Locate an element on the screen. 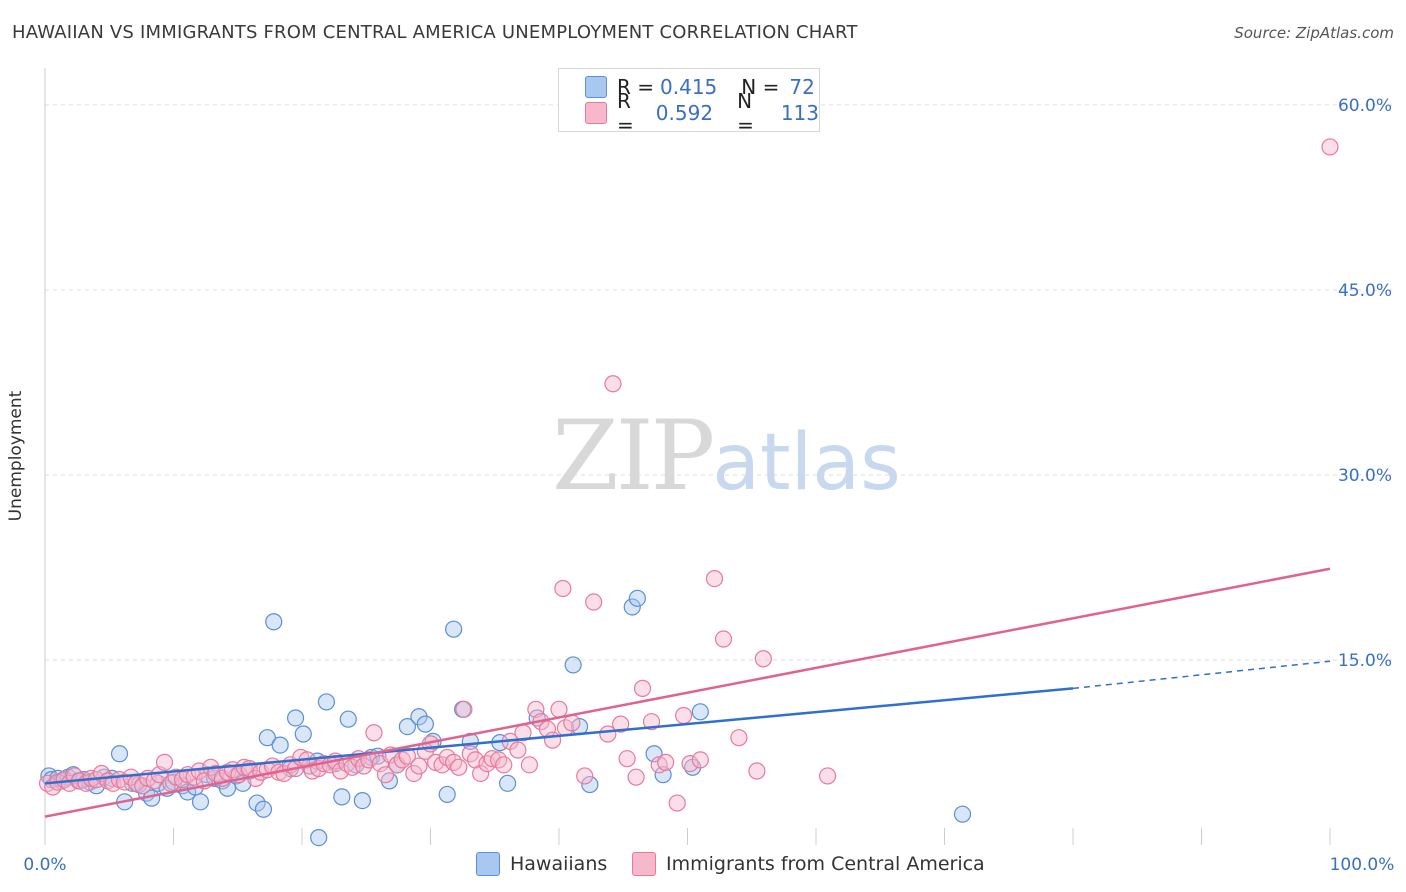 The image size is (1406, 892). legend-r-value: 0.592 is located at coordinates (684, 113).